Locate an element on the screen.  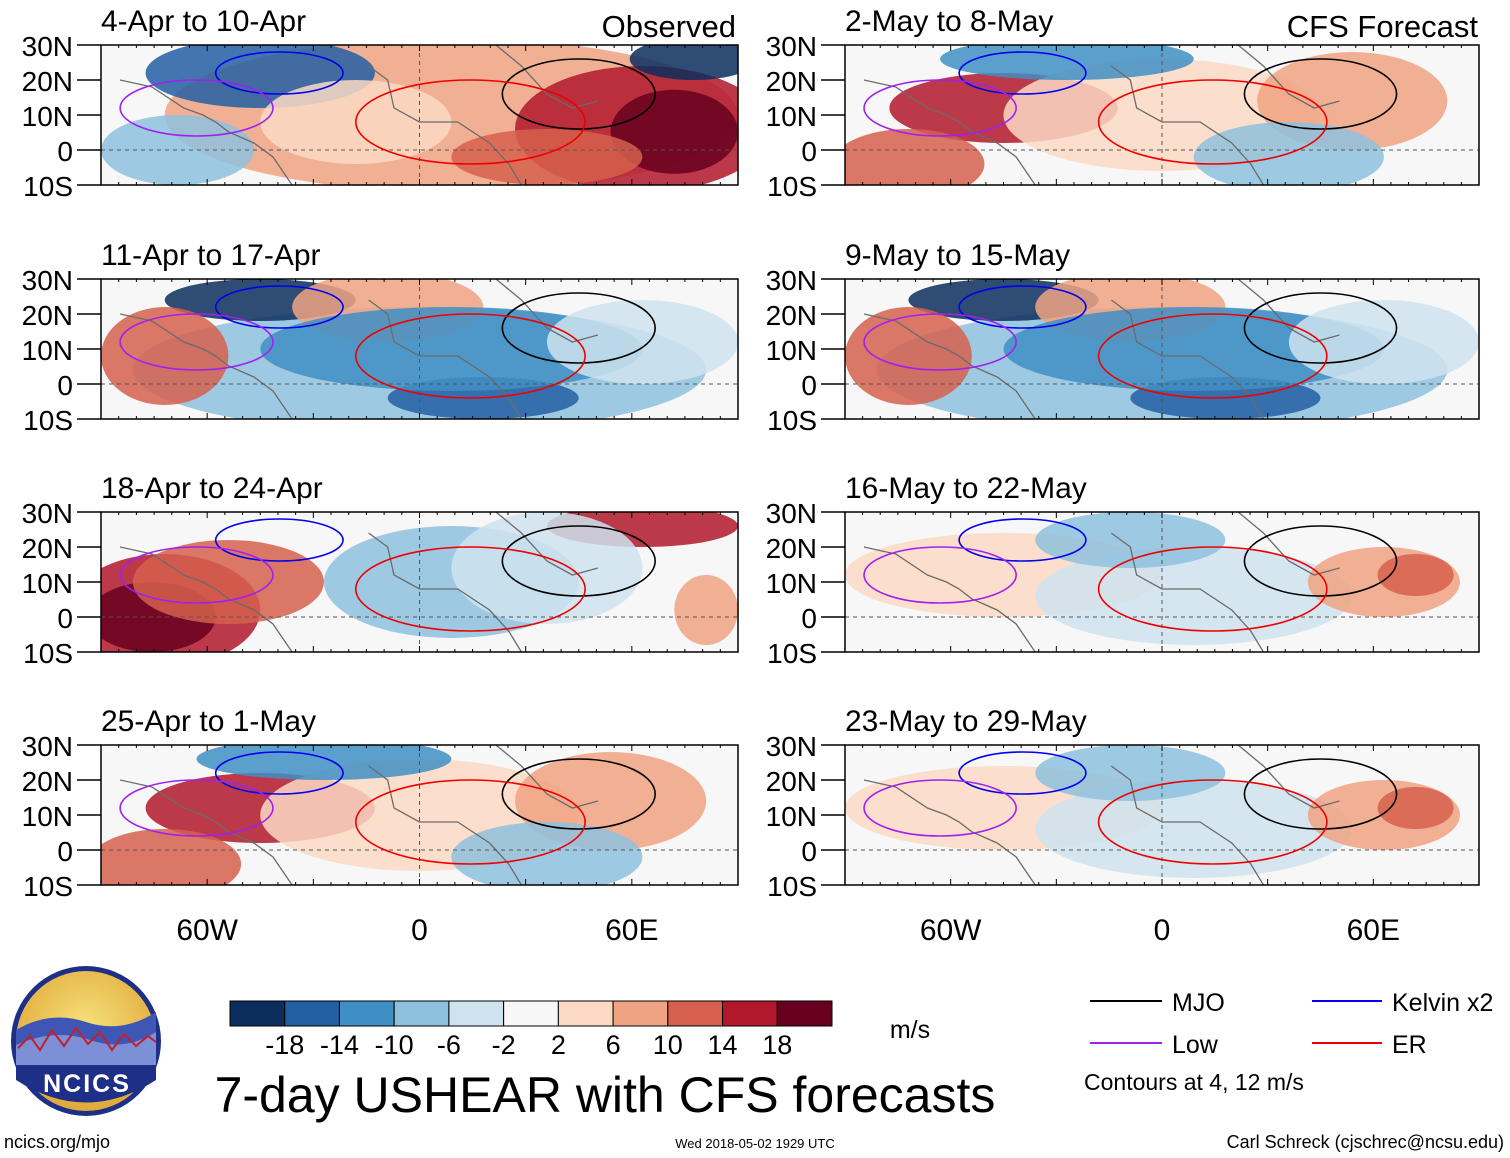
colorbar-tick-label: 14 is located at coordinates (723, 1045).